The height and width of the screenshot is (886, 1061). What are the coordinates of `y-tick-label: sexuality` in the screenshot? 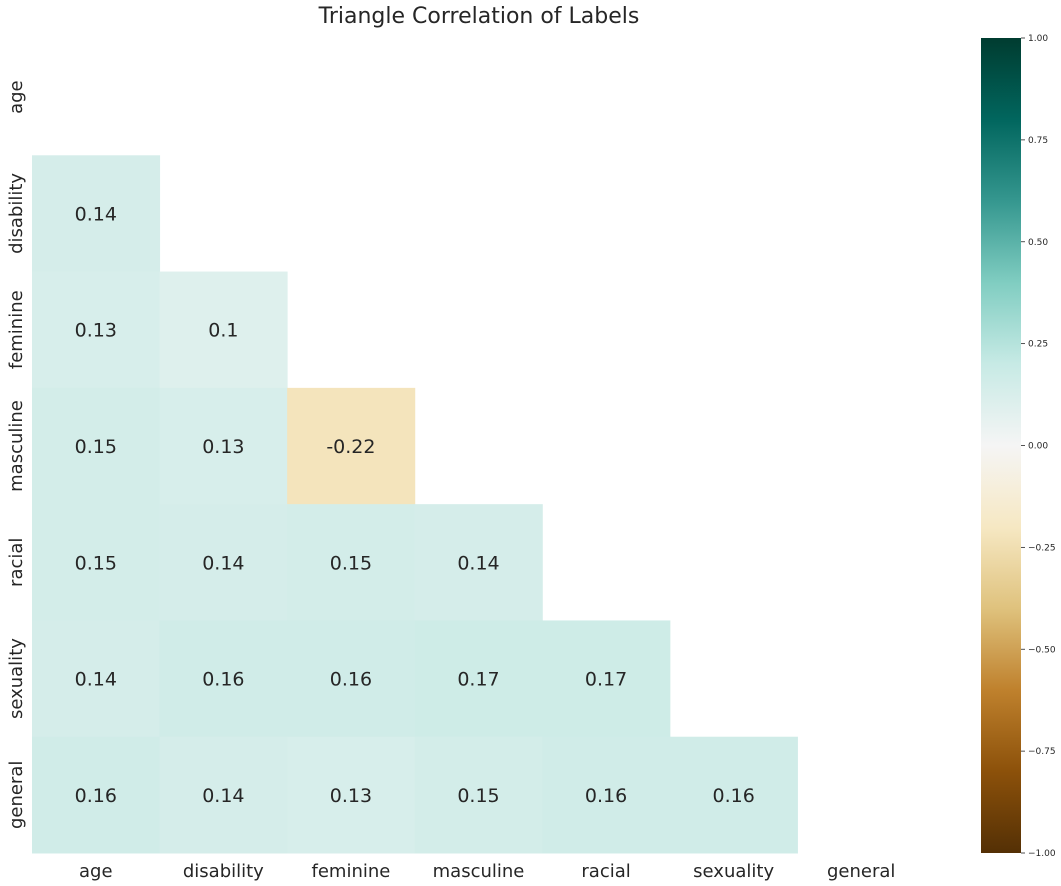 It's located at (16, 678).